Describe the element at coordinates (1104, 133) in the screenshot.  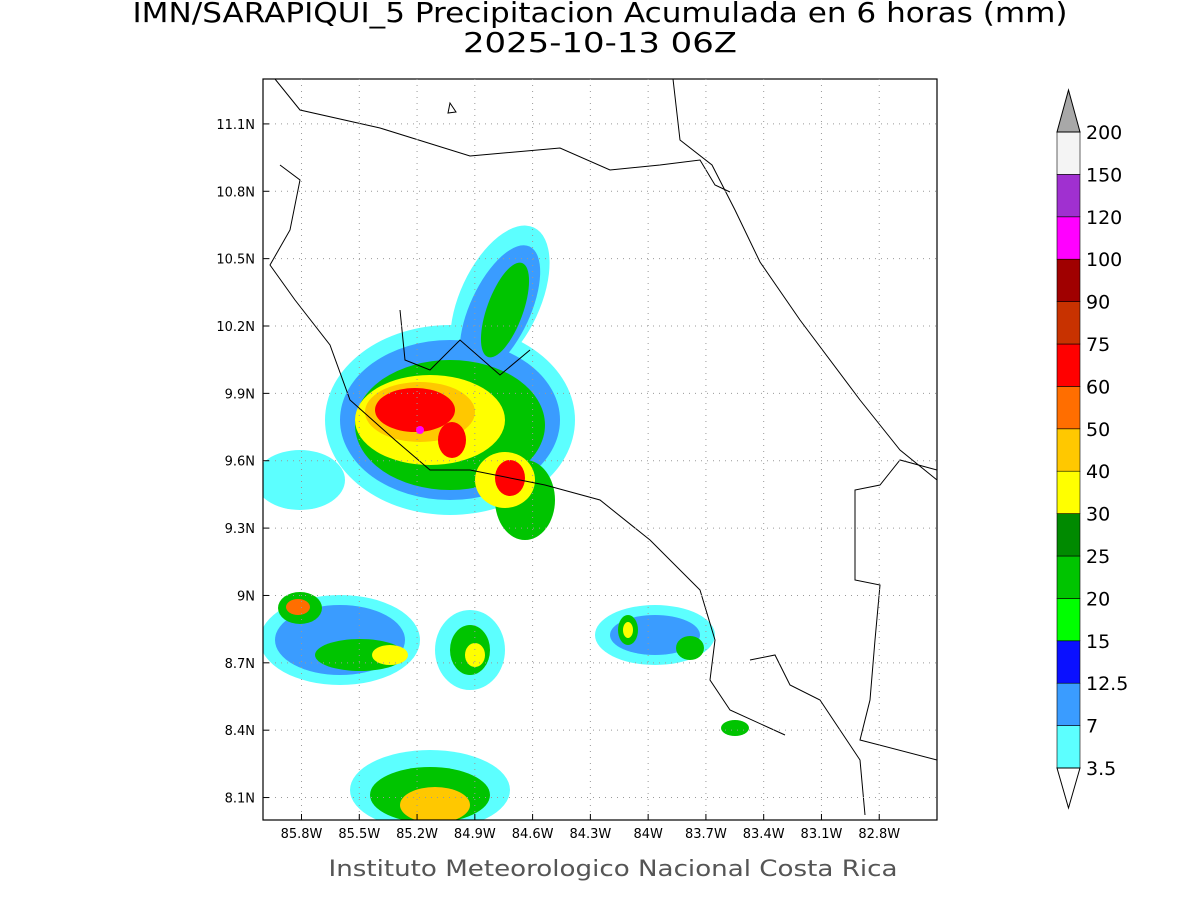
I see `colorbar-label: 200` at that location.